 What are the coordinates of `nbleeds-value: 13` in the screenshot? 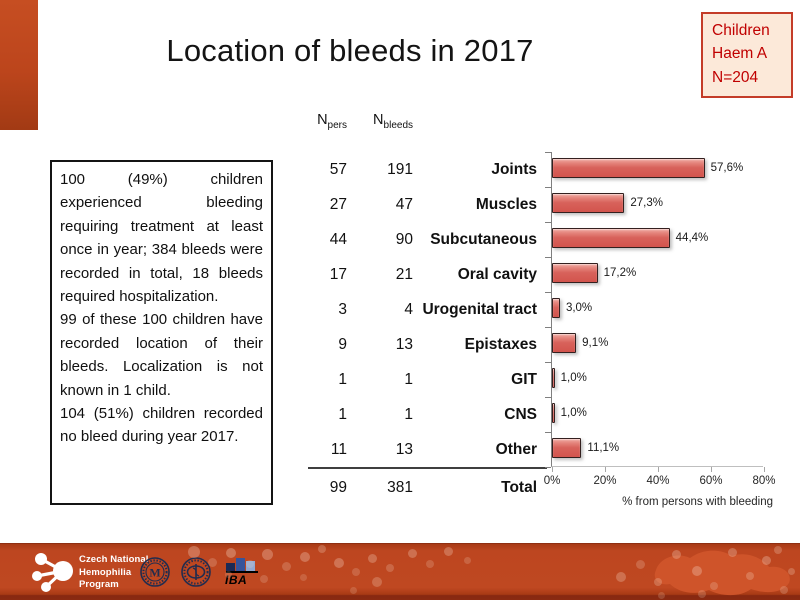 It's located at (404, 344).